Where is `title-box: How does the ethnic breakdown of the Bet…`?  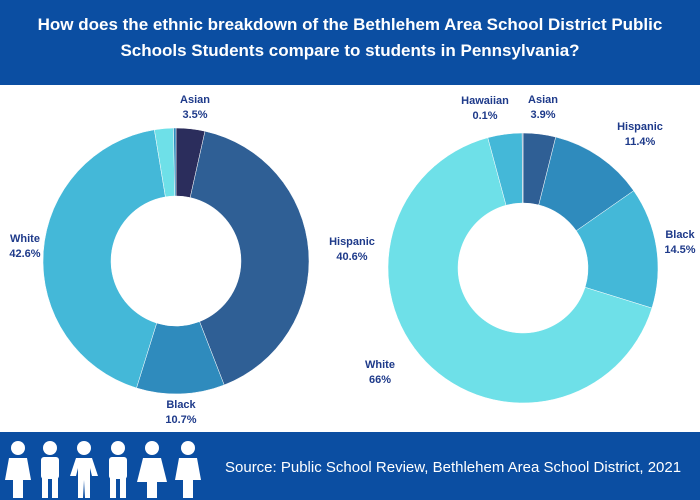
title-box: How does the ethnic breakdown of the Bet… is located at coordinates (350, 37).